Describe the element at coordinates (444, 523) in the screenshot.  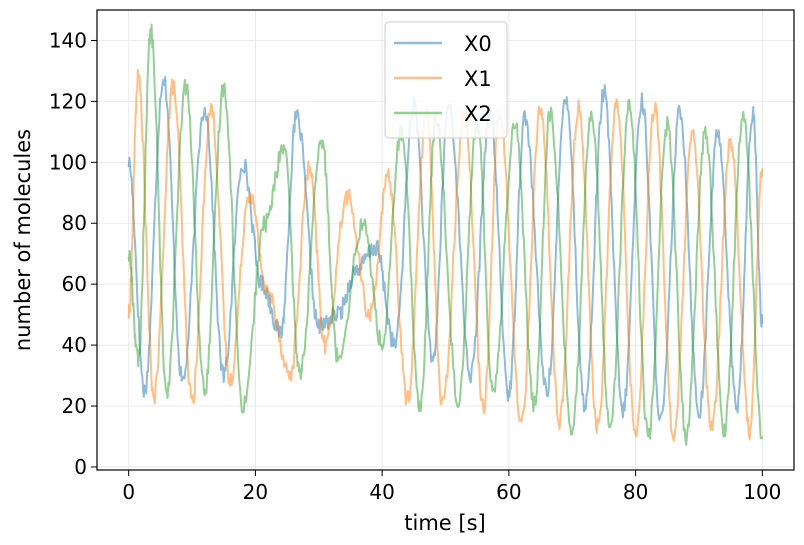
I see `x-axis-title: time [s]` at that location.